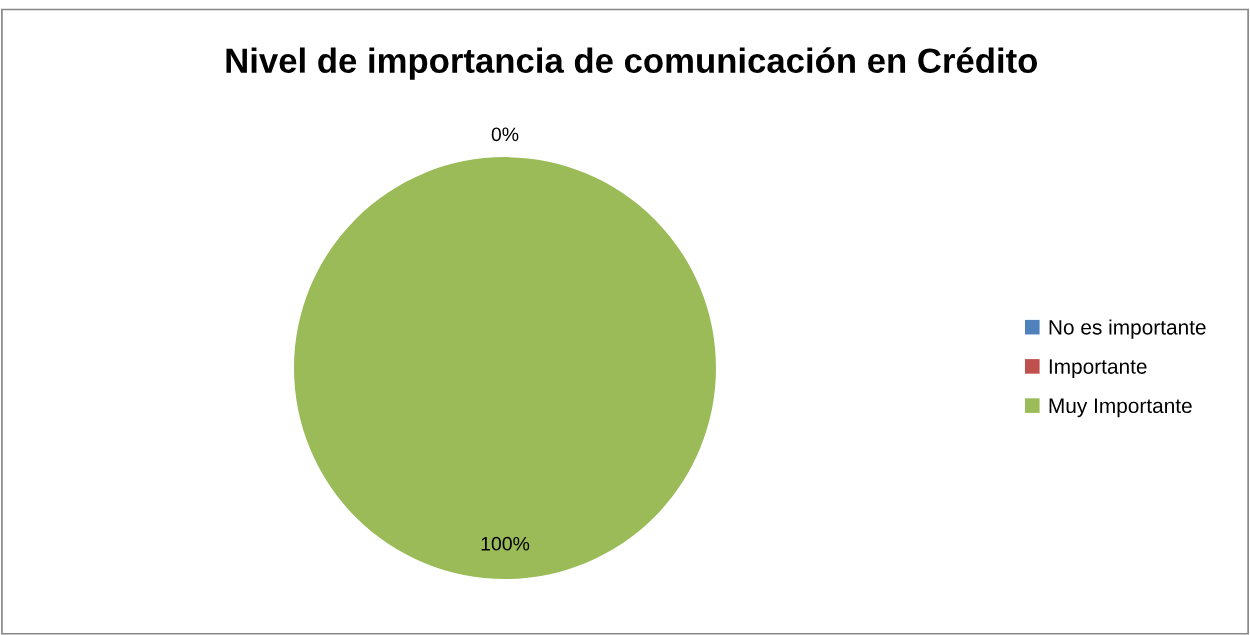 The height and width of the screenshot is (635, 1250). What do you see at coordinates (505, 543) in the screenshot?
I see `data-label: 100%` at bounding box center [505, 543].